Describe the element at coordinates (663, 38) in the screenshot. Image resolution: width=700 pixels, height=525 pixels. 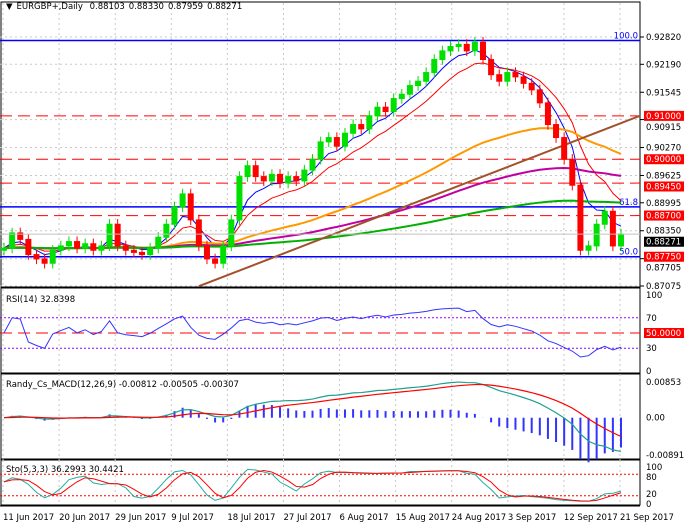
I see `price-tick-label: 0.92820` at that location.